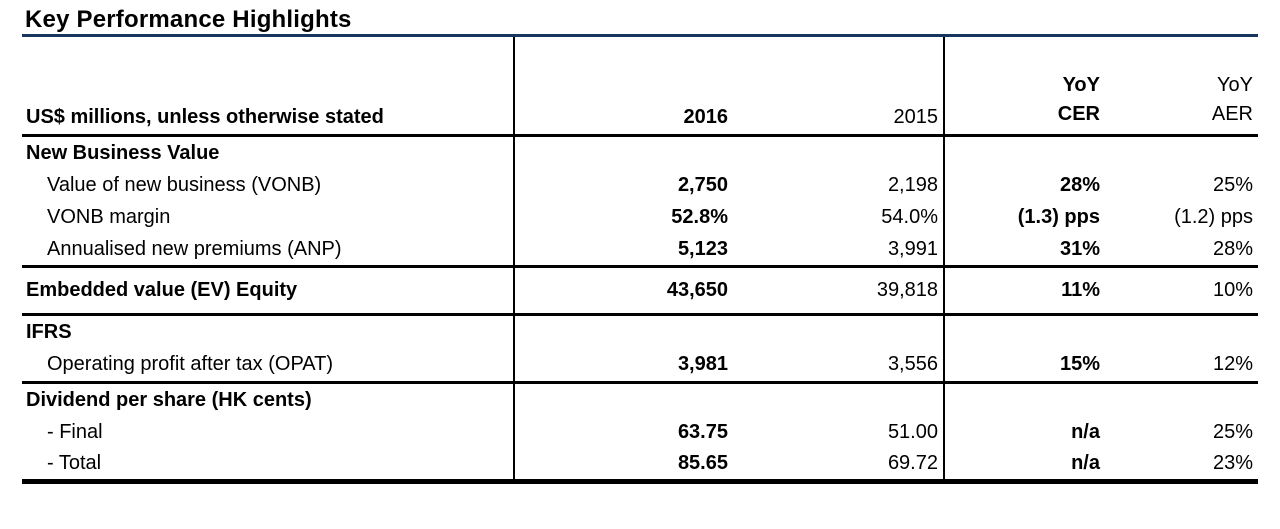 The image size is (1280, 529). What do you see at coordinates (702, 463) in the screenshot?
I see `value-2016: 85.65` at bounding box center [702, 463].